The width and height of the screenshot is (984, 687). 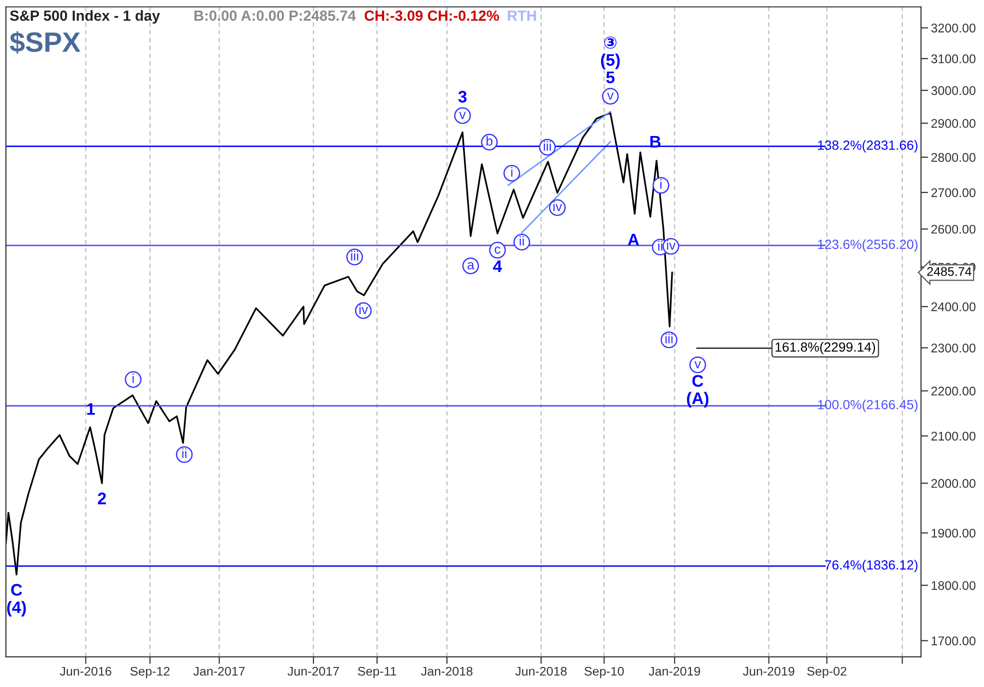 I want to click on x-tick-label: Sep-12, so click(x=150, y=672).